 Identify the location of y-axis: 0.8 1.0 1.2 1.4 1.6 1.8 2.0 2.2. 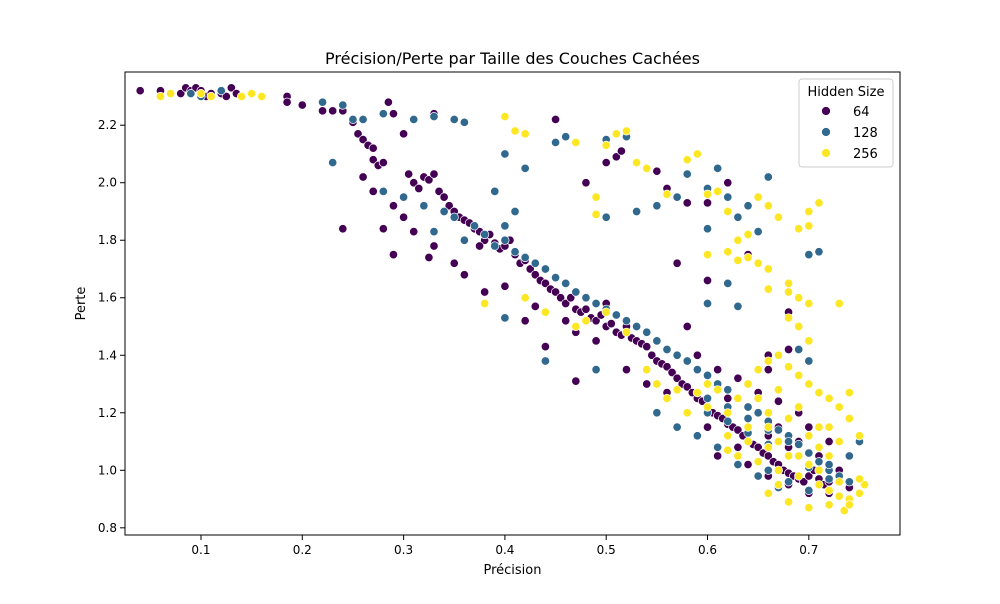
(111, 326).